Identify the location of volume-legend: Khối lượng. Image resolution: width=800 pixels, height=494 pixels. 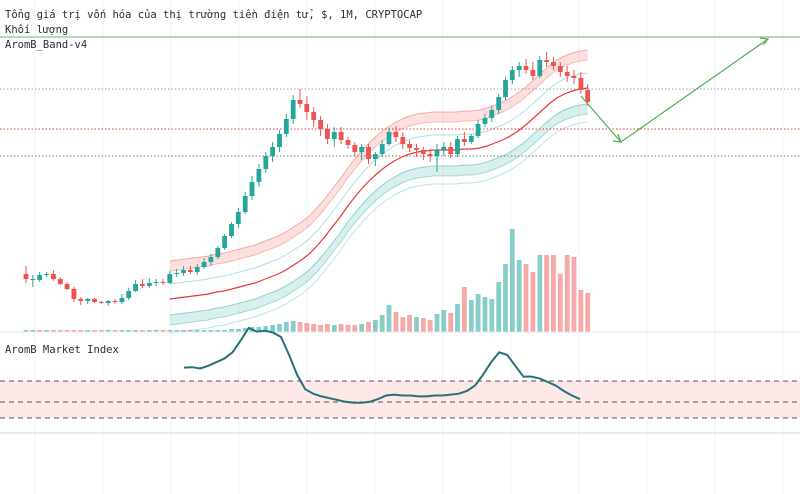
(36, 30).